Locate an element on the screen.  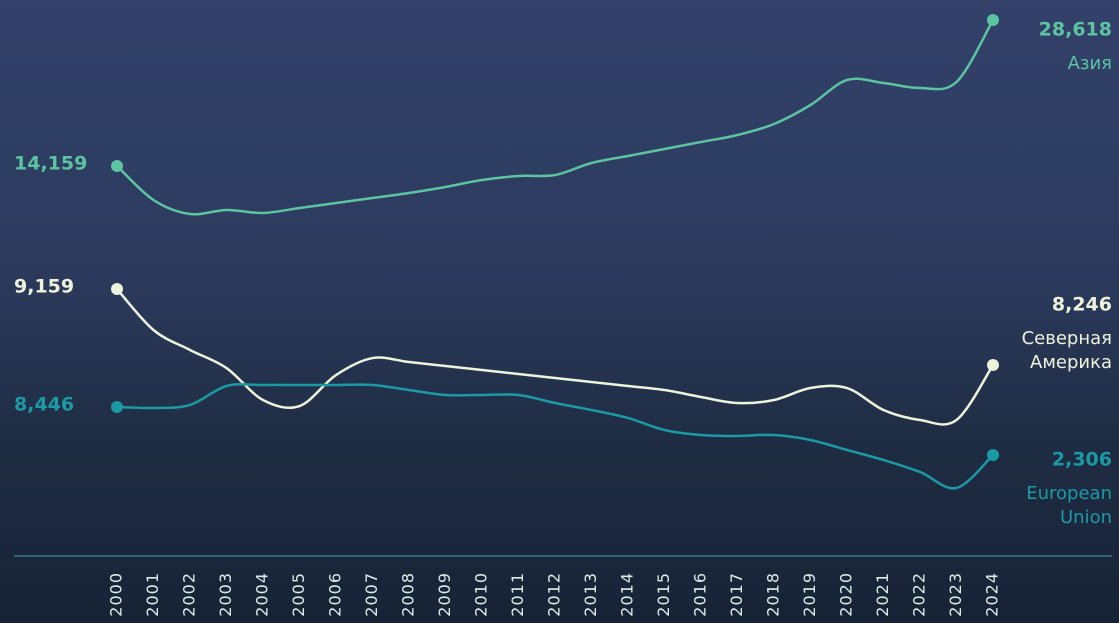
x-tick-label: 2014 is located at coordinates (627, 594).